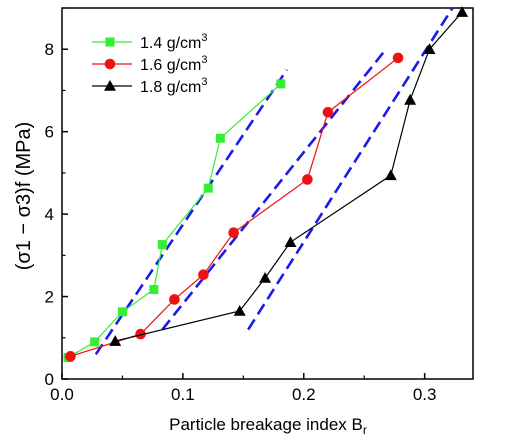 The width and height of the screenshot is (512, 441). I want to click on legend-item: 1.8 g/cm3, so click(149, 86).